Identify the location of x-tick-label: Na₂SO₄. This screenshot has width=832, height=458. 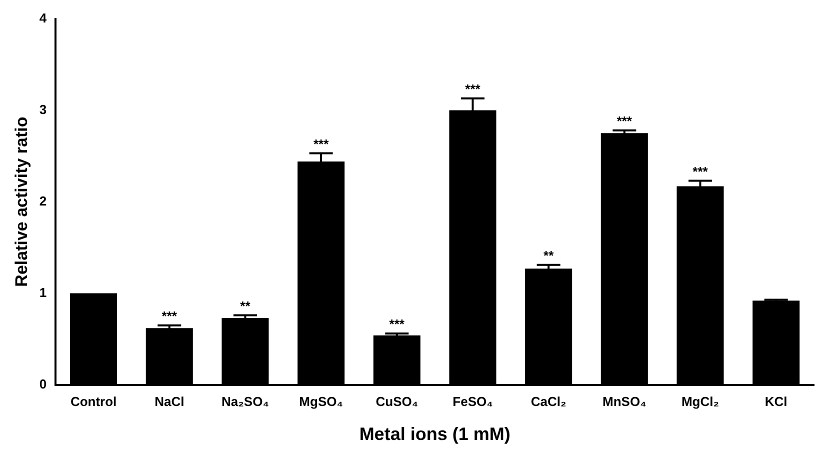
(245, 402).